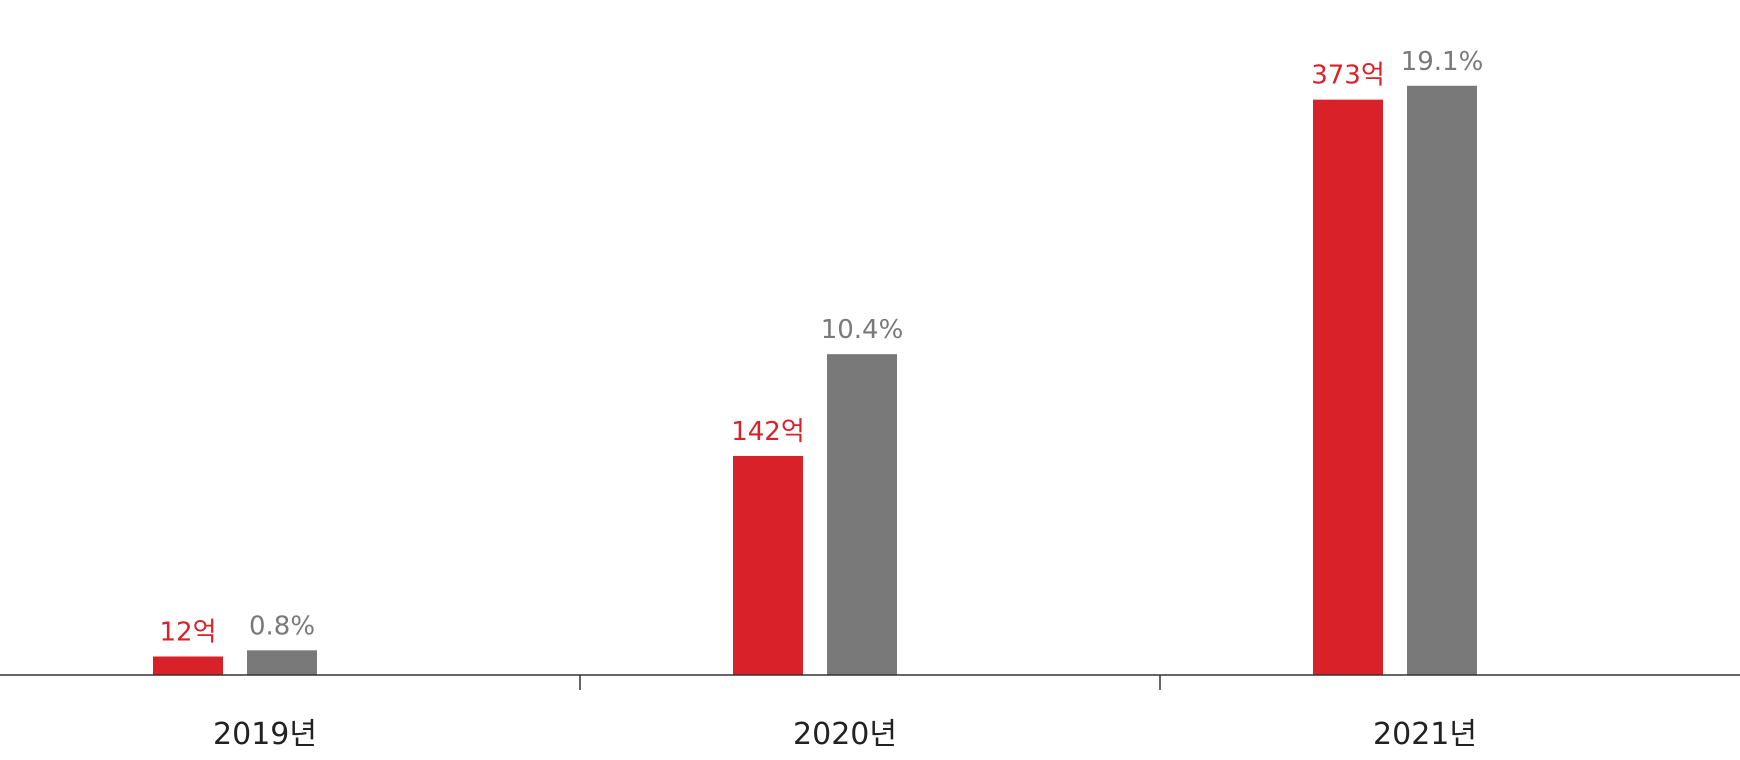  Describe the element at coordinates (1348, 76) in the screenshot. I see `value-label-revenue-3: 373억` at that location.